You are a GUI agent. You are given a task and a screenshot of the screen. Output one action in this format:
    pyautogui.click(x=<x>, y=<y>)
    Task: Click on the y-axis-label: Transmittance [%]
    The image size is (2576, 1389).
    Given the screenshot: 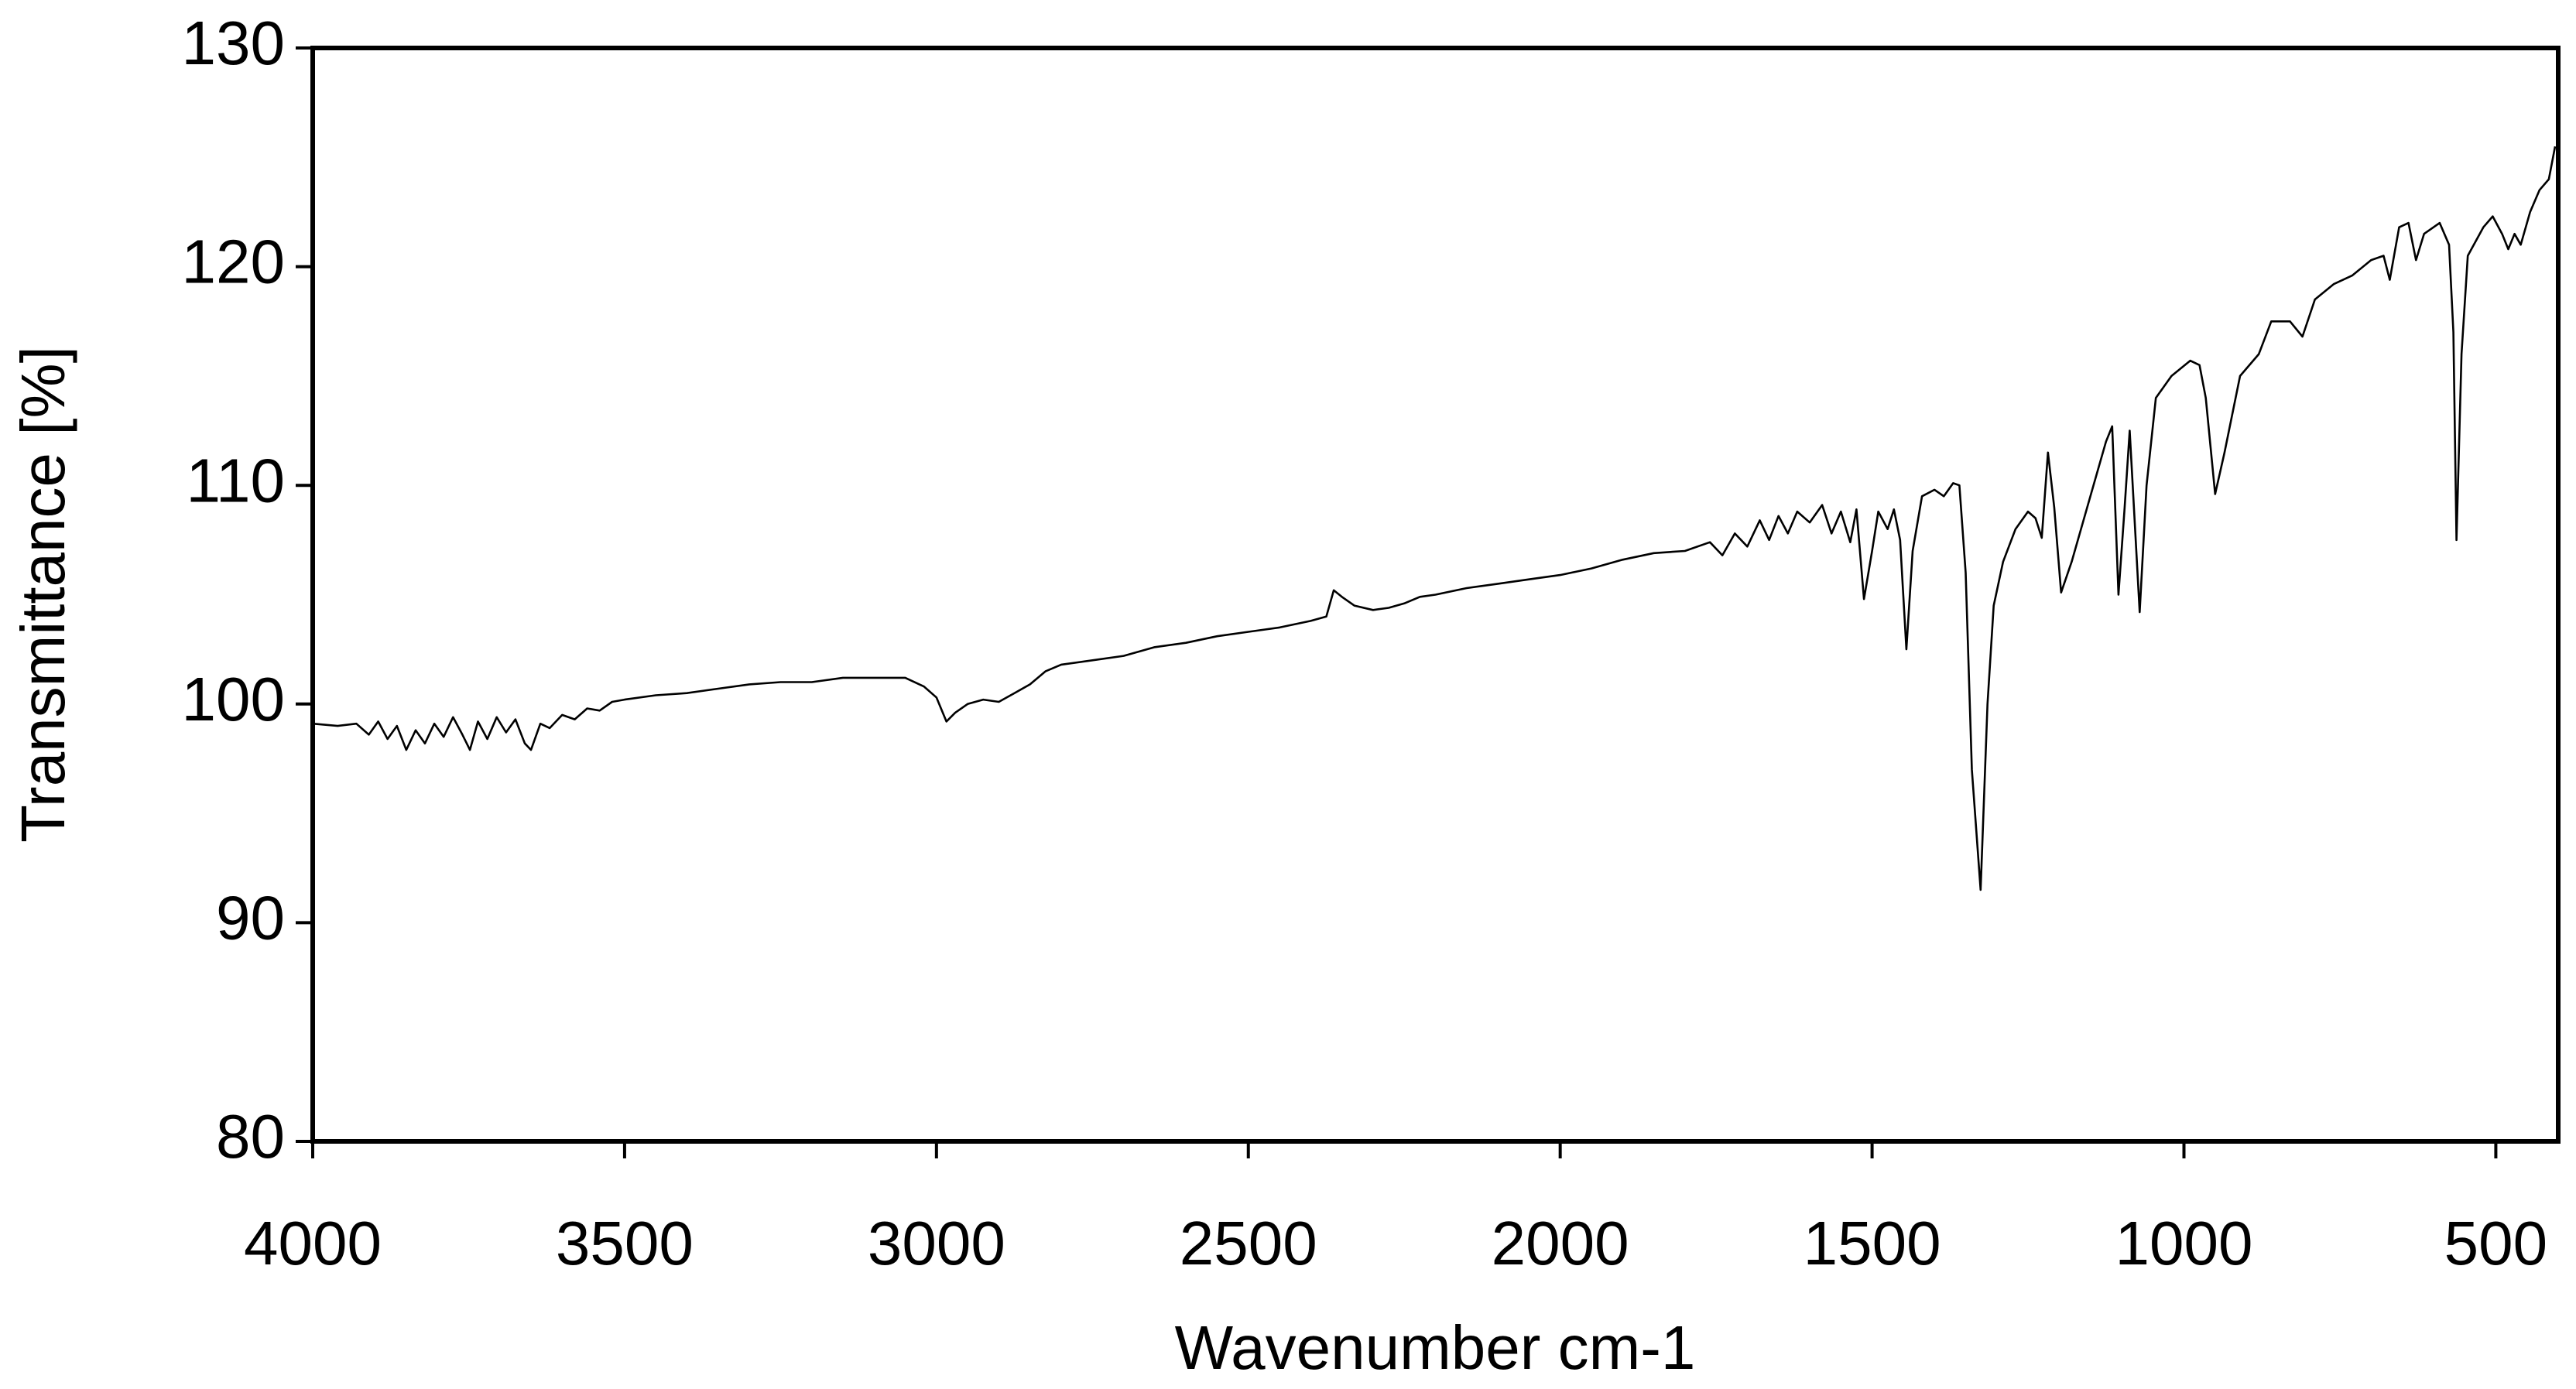 What is the action you would take?
    pyautogui.click(x=43, y=594)
    